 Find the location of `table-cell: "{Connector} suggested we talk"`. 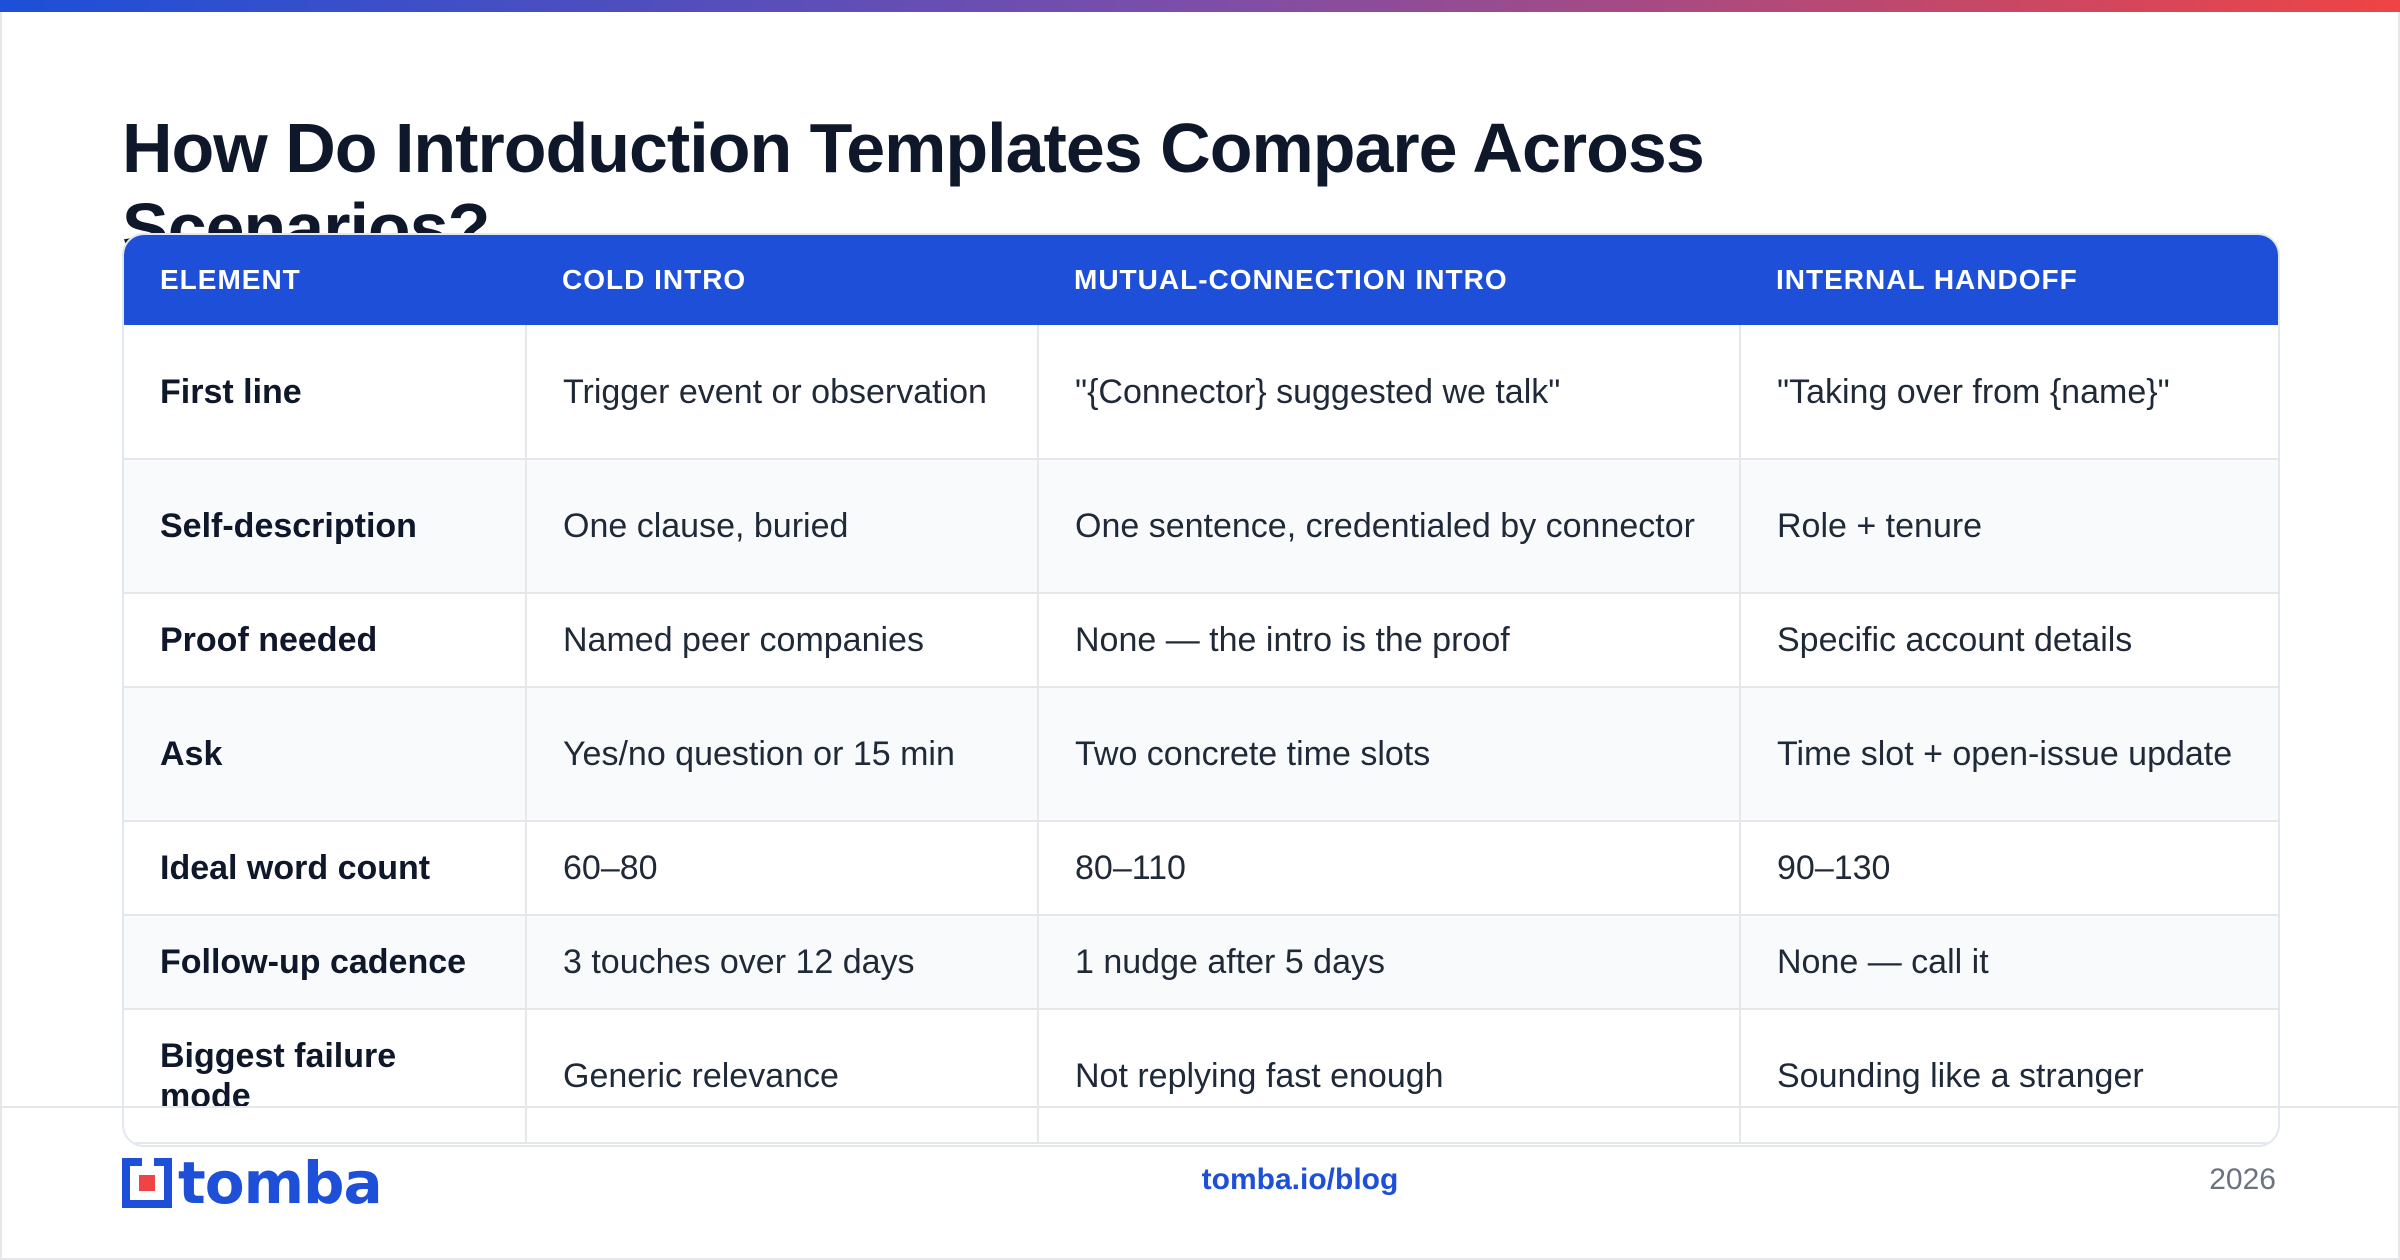

table-cell: "{Connector} suggested we talk" is located at coordinates (1389, 392).